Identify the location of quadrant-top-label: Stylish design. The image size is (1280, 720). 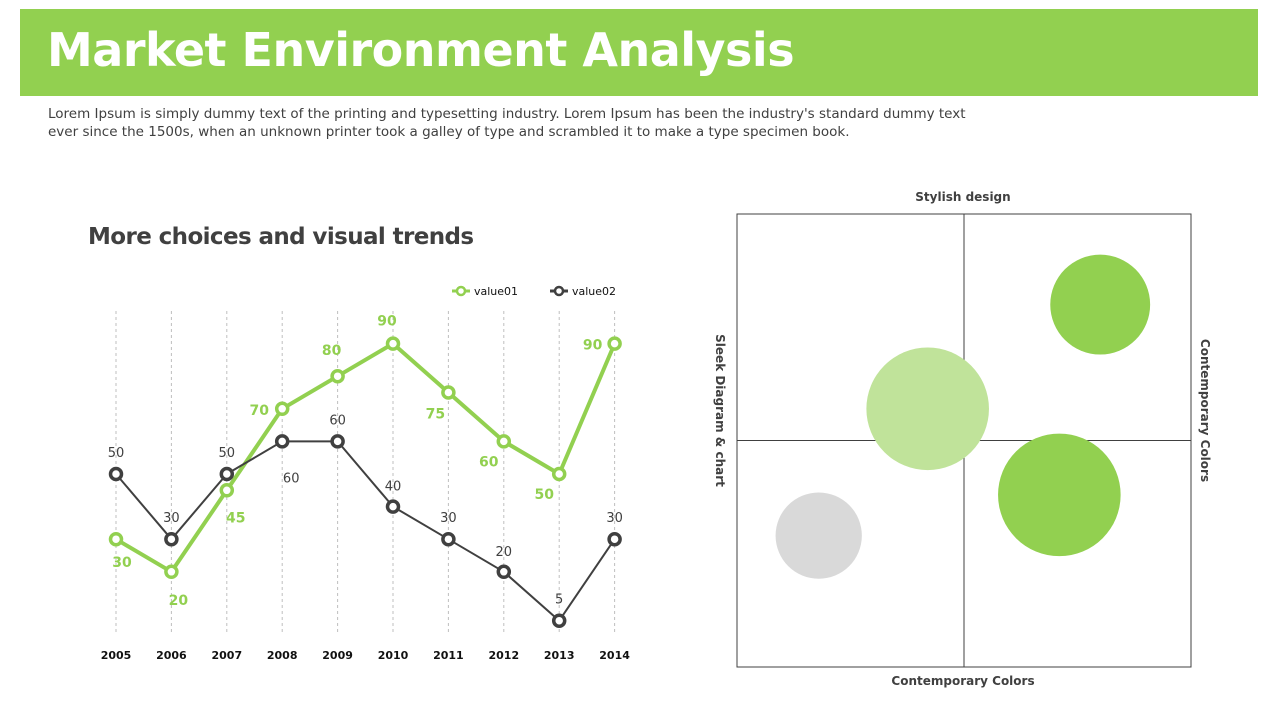
(962, 197).